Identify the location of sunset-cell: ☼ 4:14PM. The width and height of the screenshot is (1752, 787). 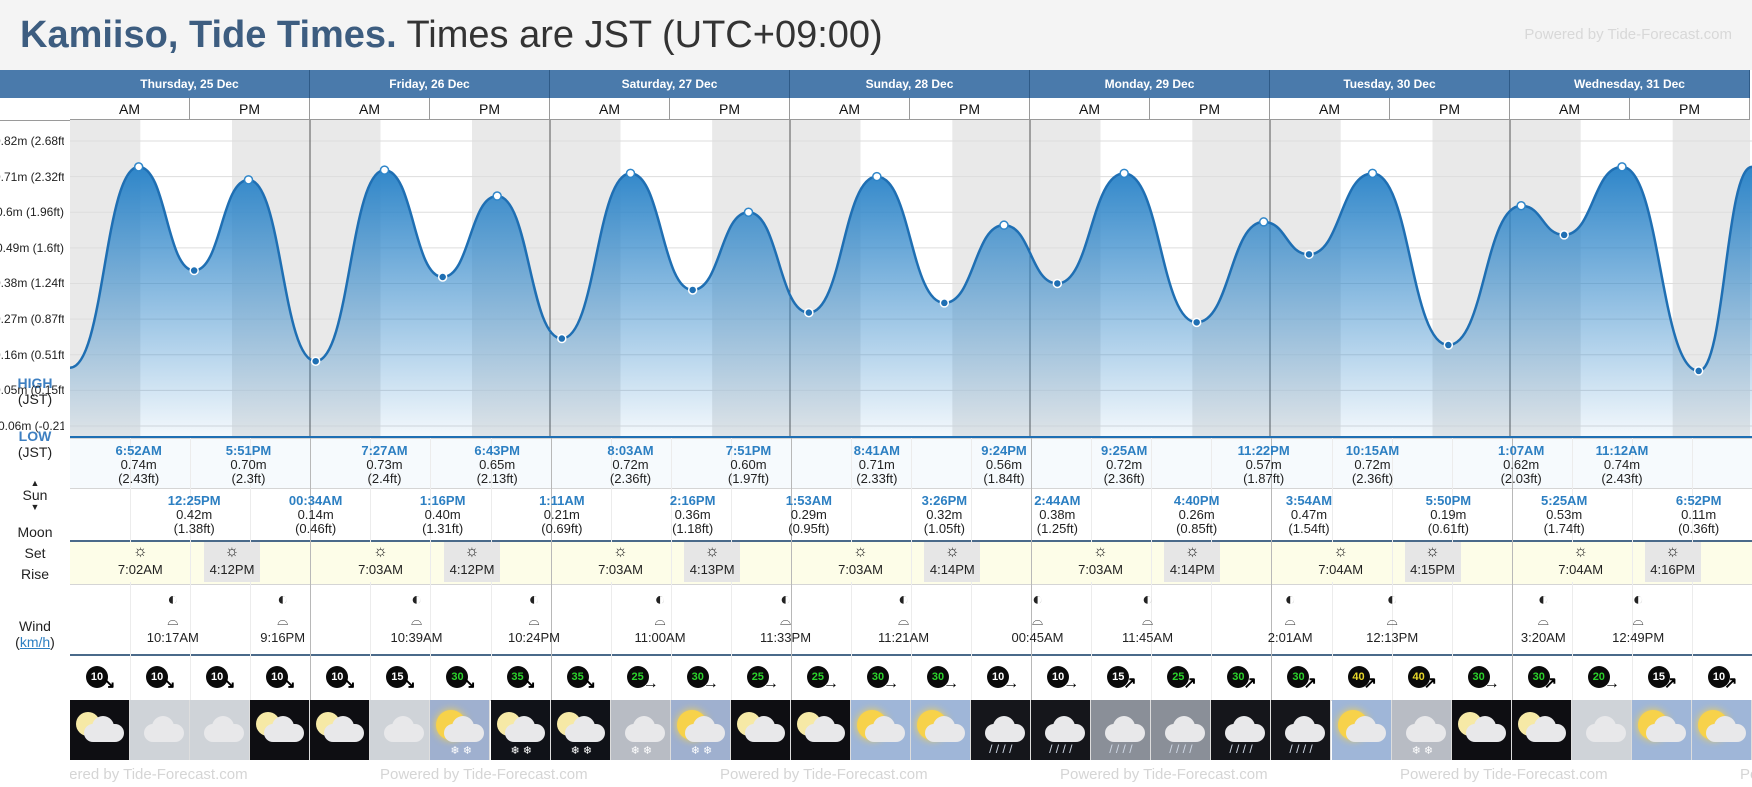
(1192, 562).